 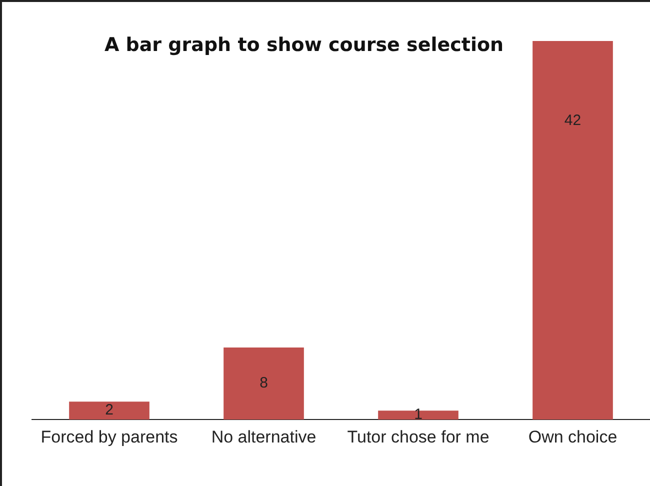 I want to click on x-tick-label: Tutor chose for me, so click(x=418, y=436).